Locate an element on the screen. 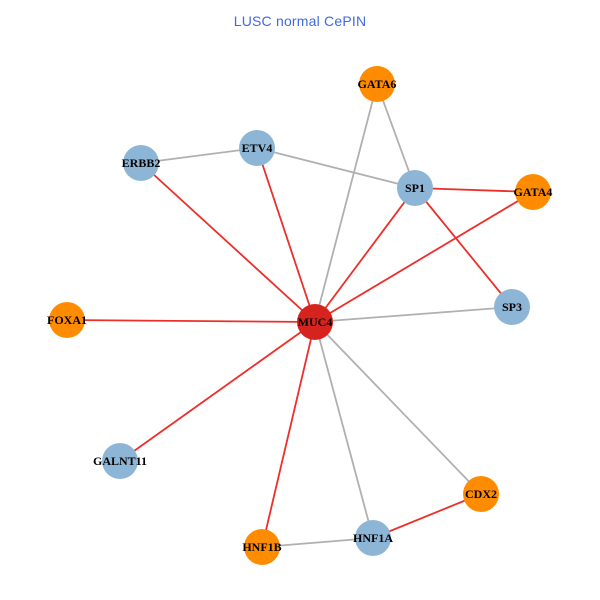 The image size is (600, 600). node-label-GALNT11: GALNT11 is located at coordinates (120, 461).